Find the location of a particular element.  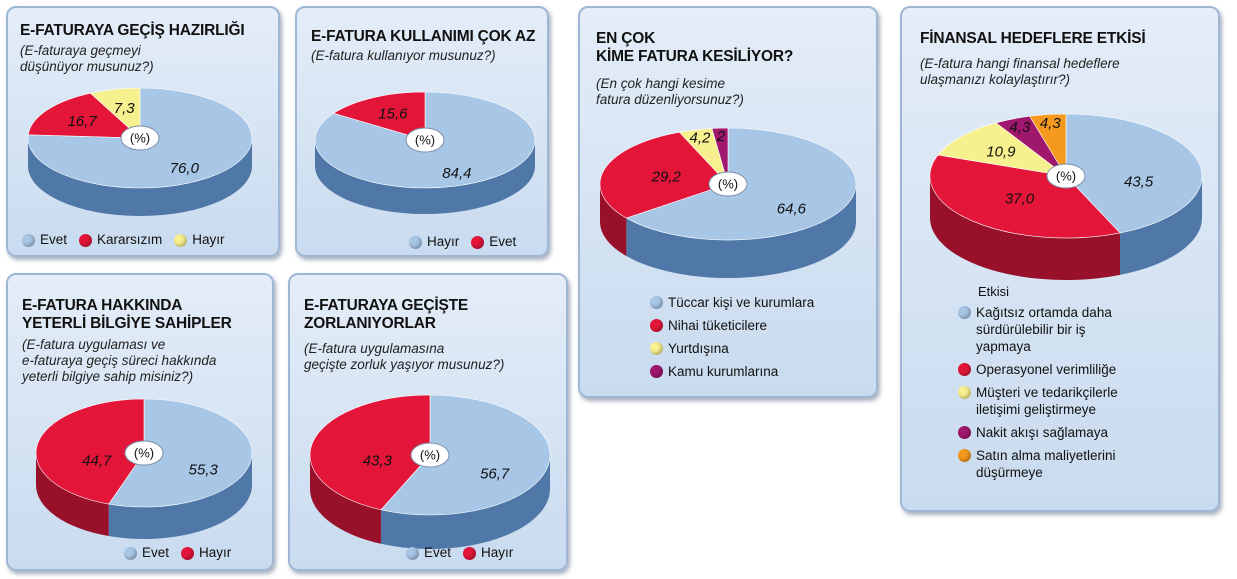

legend-label: Yurtdışına is located at coordinates (698, 348).